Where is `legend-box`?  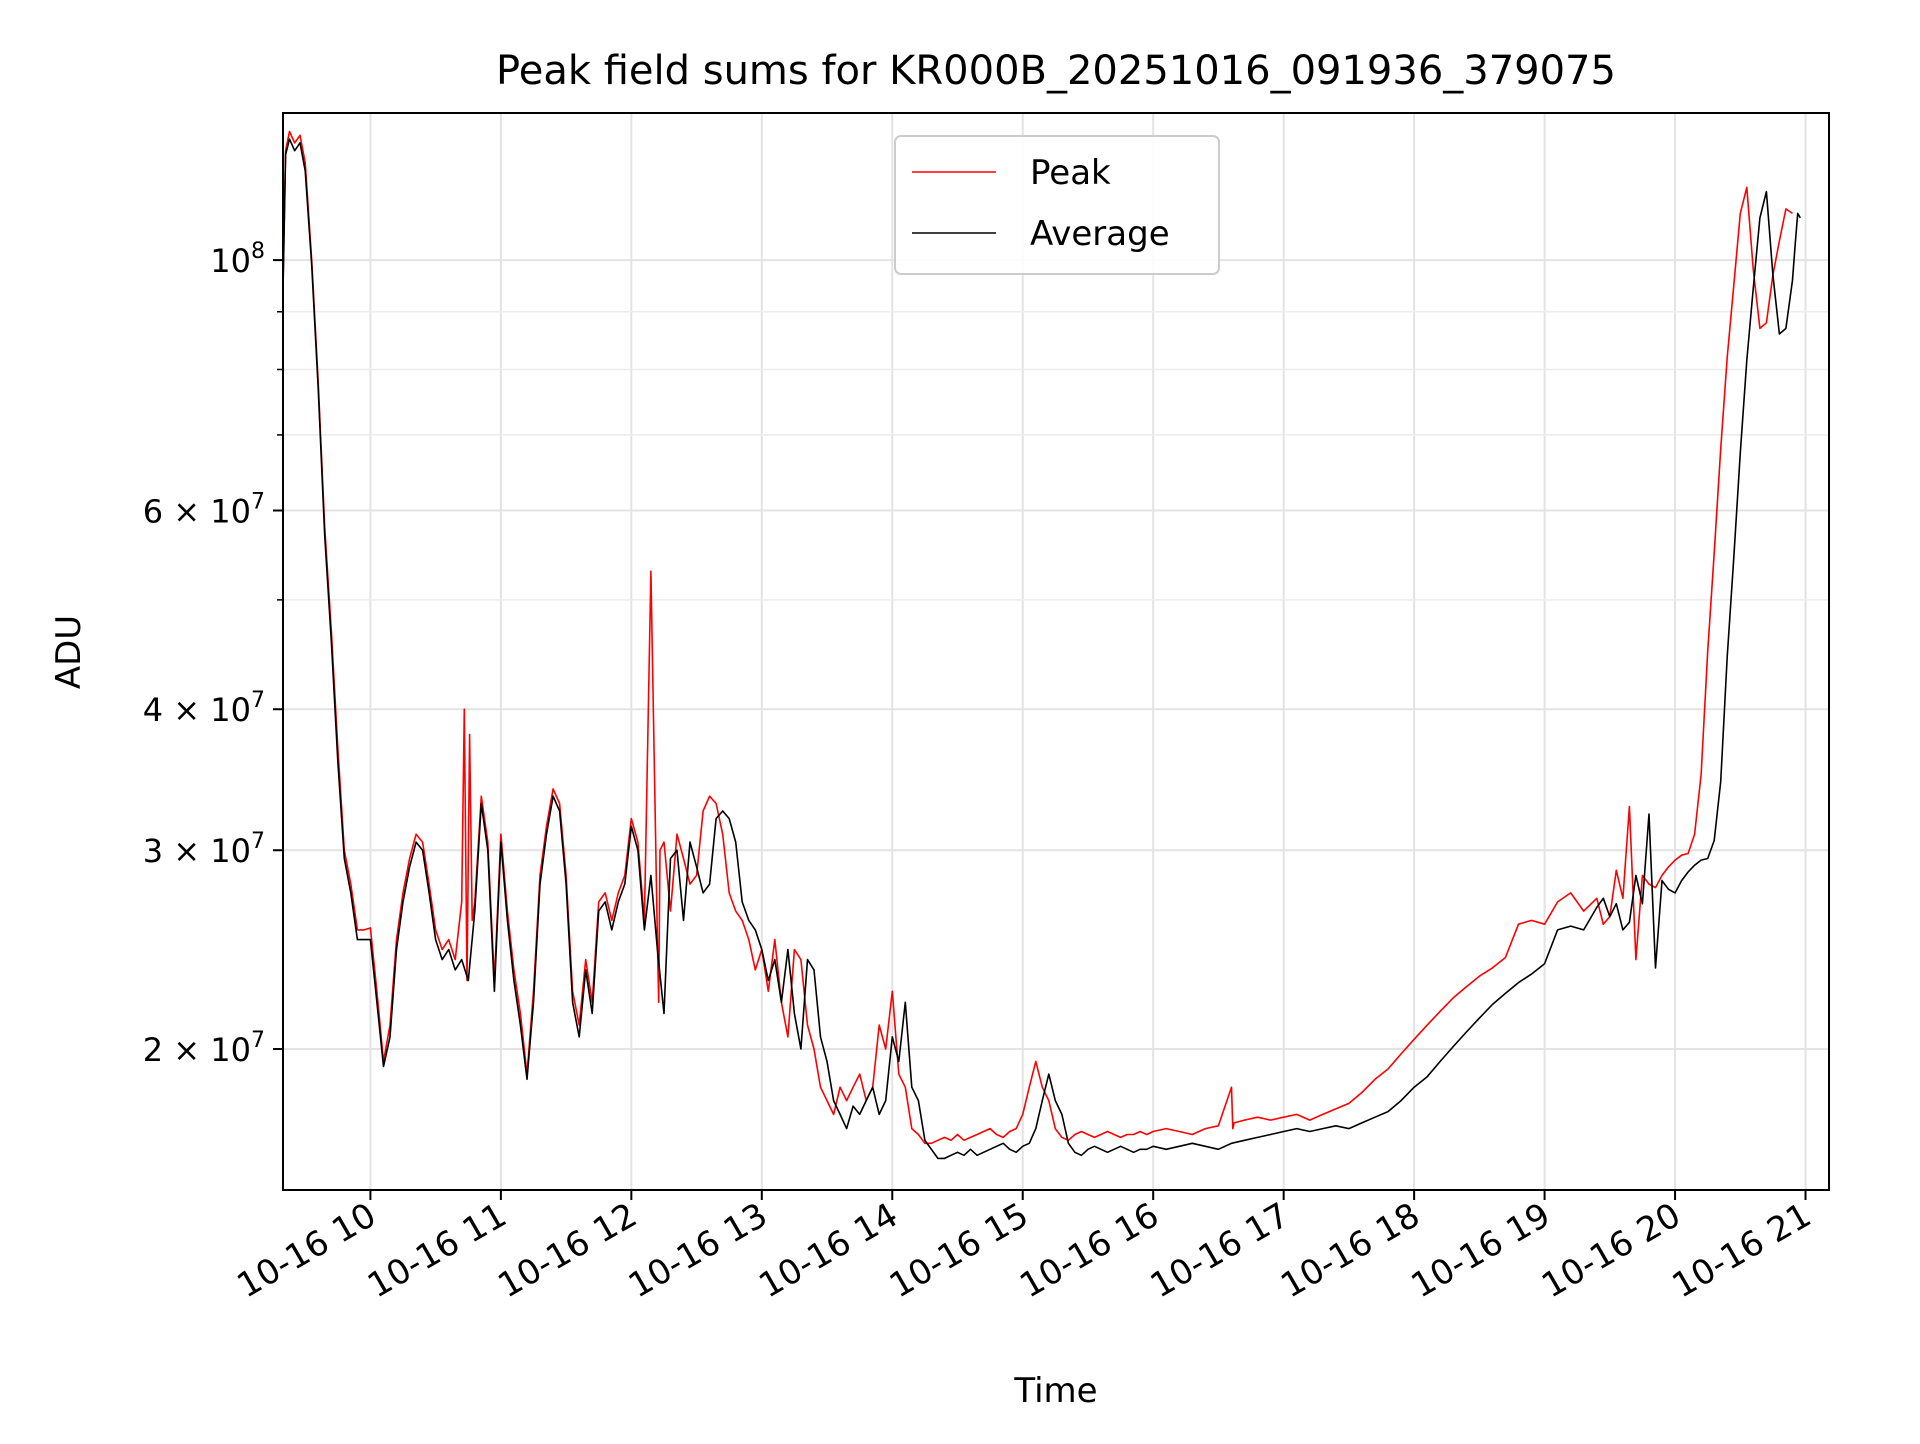
legend-box is located at coordinates (1057, 205).